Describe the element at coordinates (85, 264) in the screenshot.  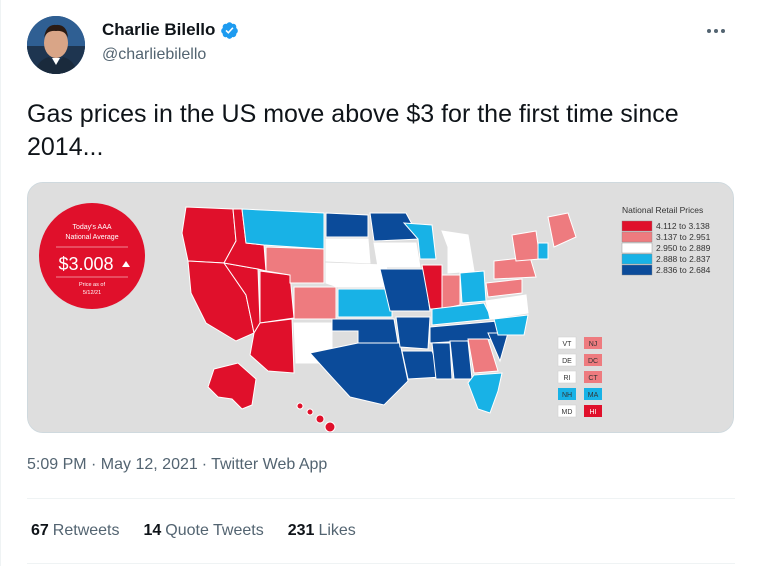
I see `badge-price: $3.008` at that location.